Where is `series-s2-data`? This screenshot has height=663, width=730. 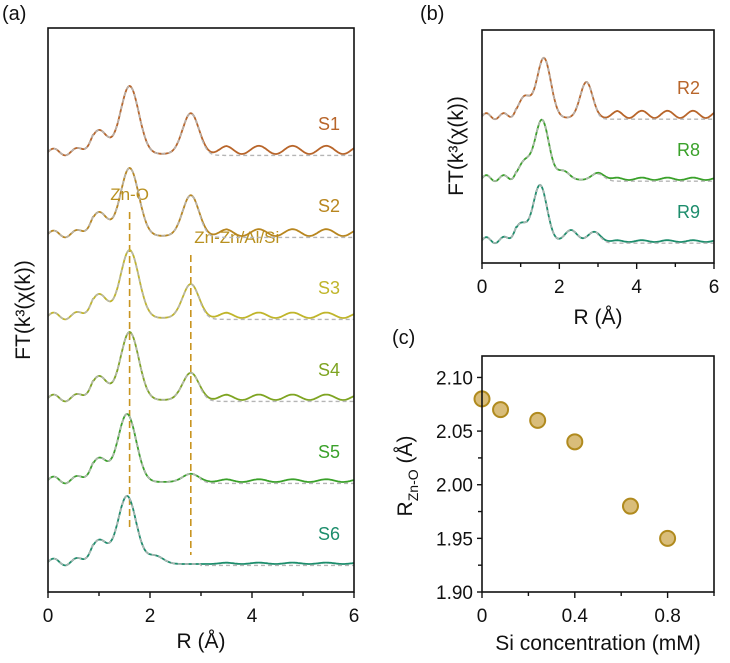 series-s2-data is located at coordinates (201, 203).